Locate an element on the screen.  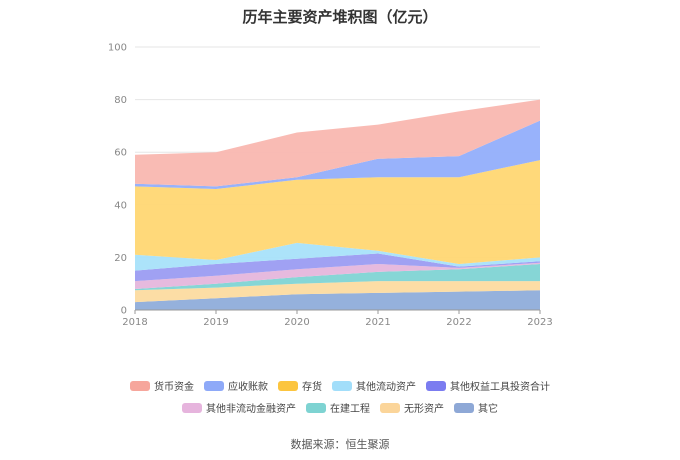
legend-row: 货币资金 应收账款 存货 其他流动资产 其他权益工具投资合计 is located at coordinates (340, 385).